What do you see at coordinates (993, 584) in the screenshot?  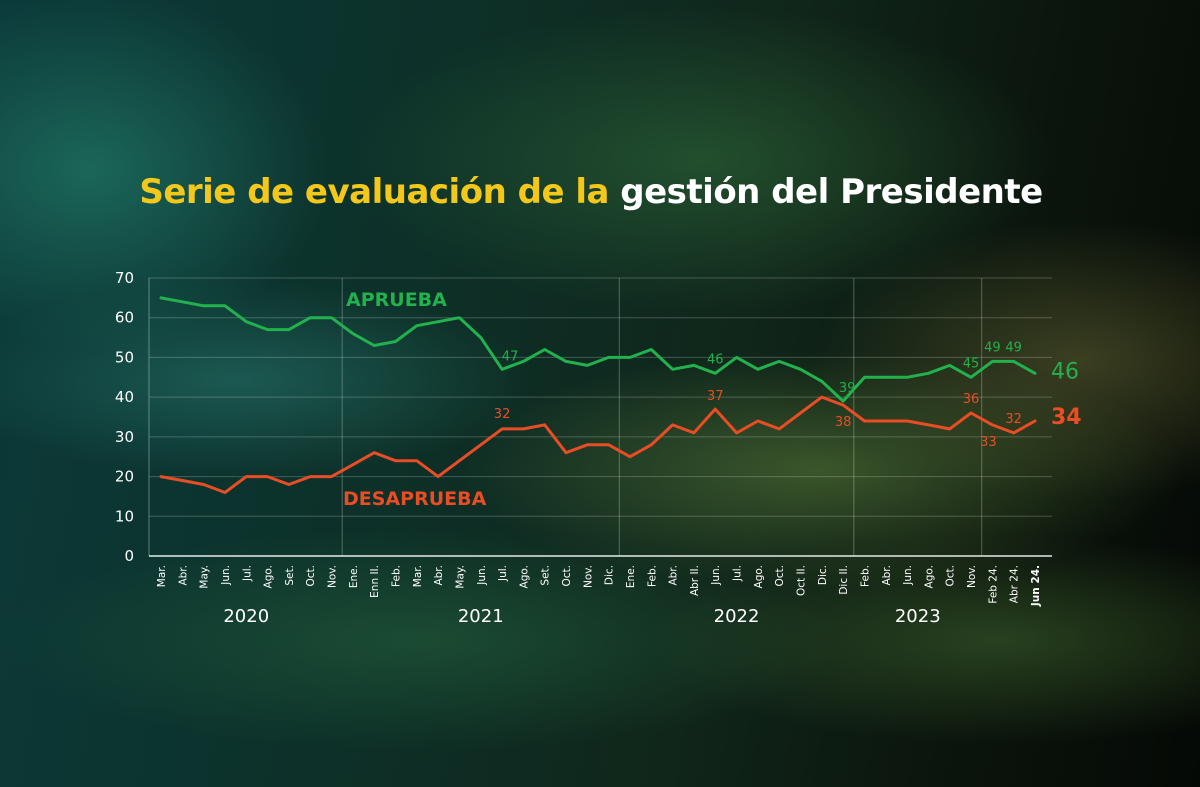 I see `x-tick-label: Feb 24.` at bounding box center [993, 584].